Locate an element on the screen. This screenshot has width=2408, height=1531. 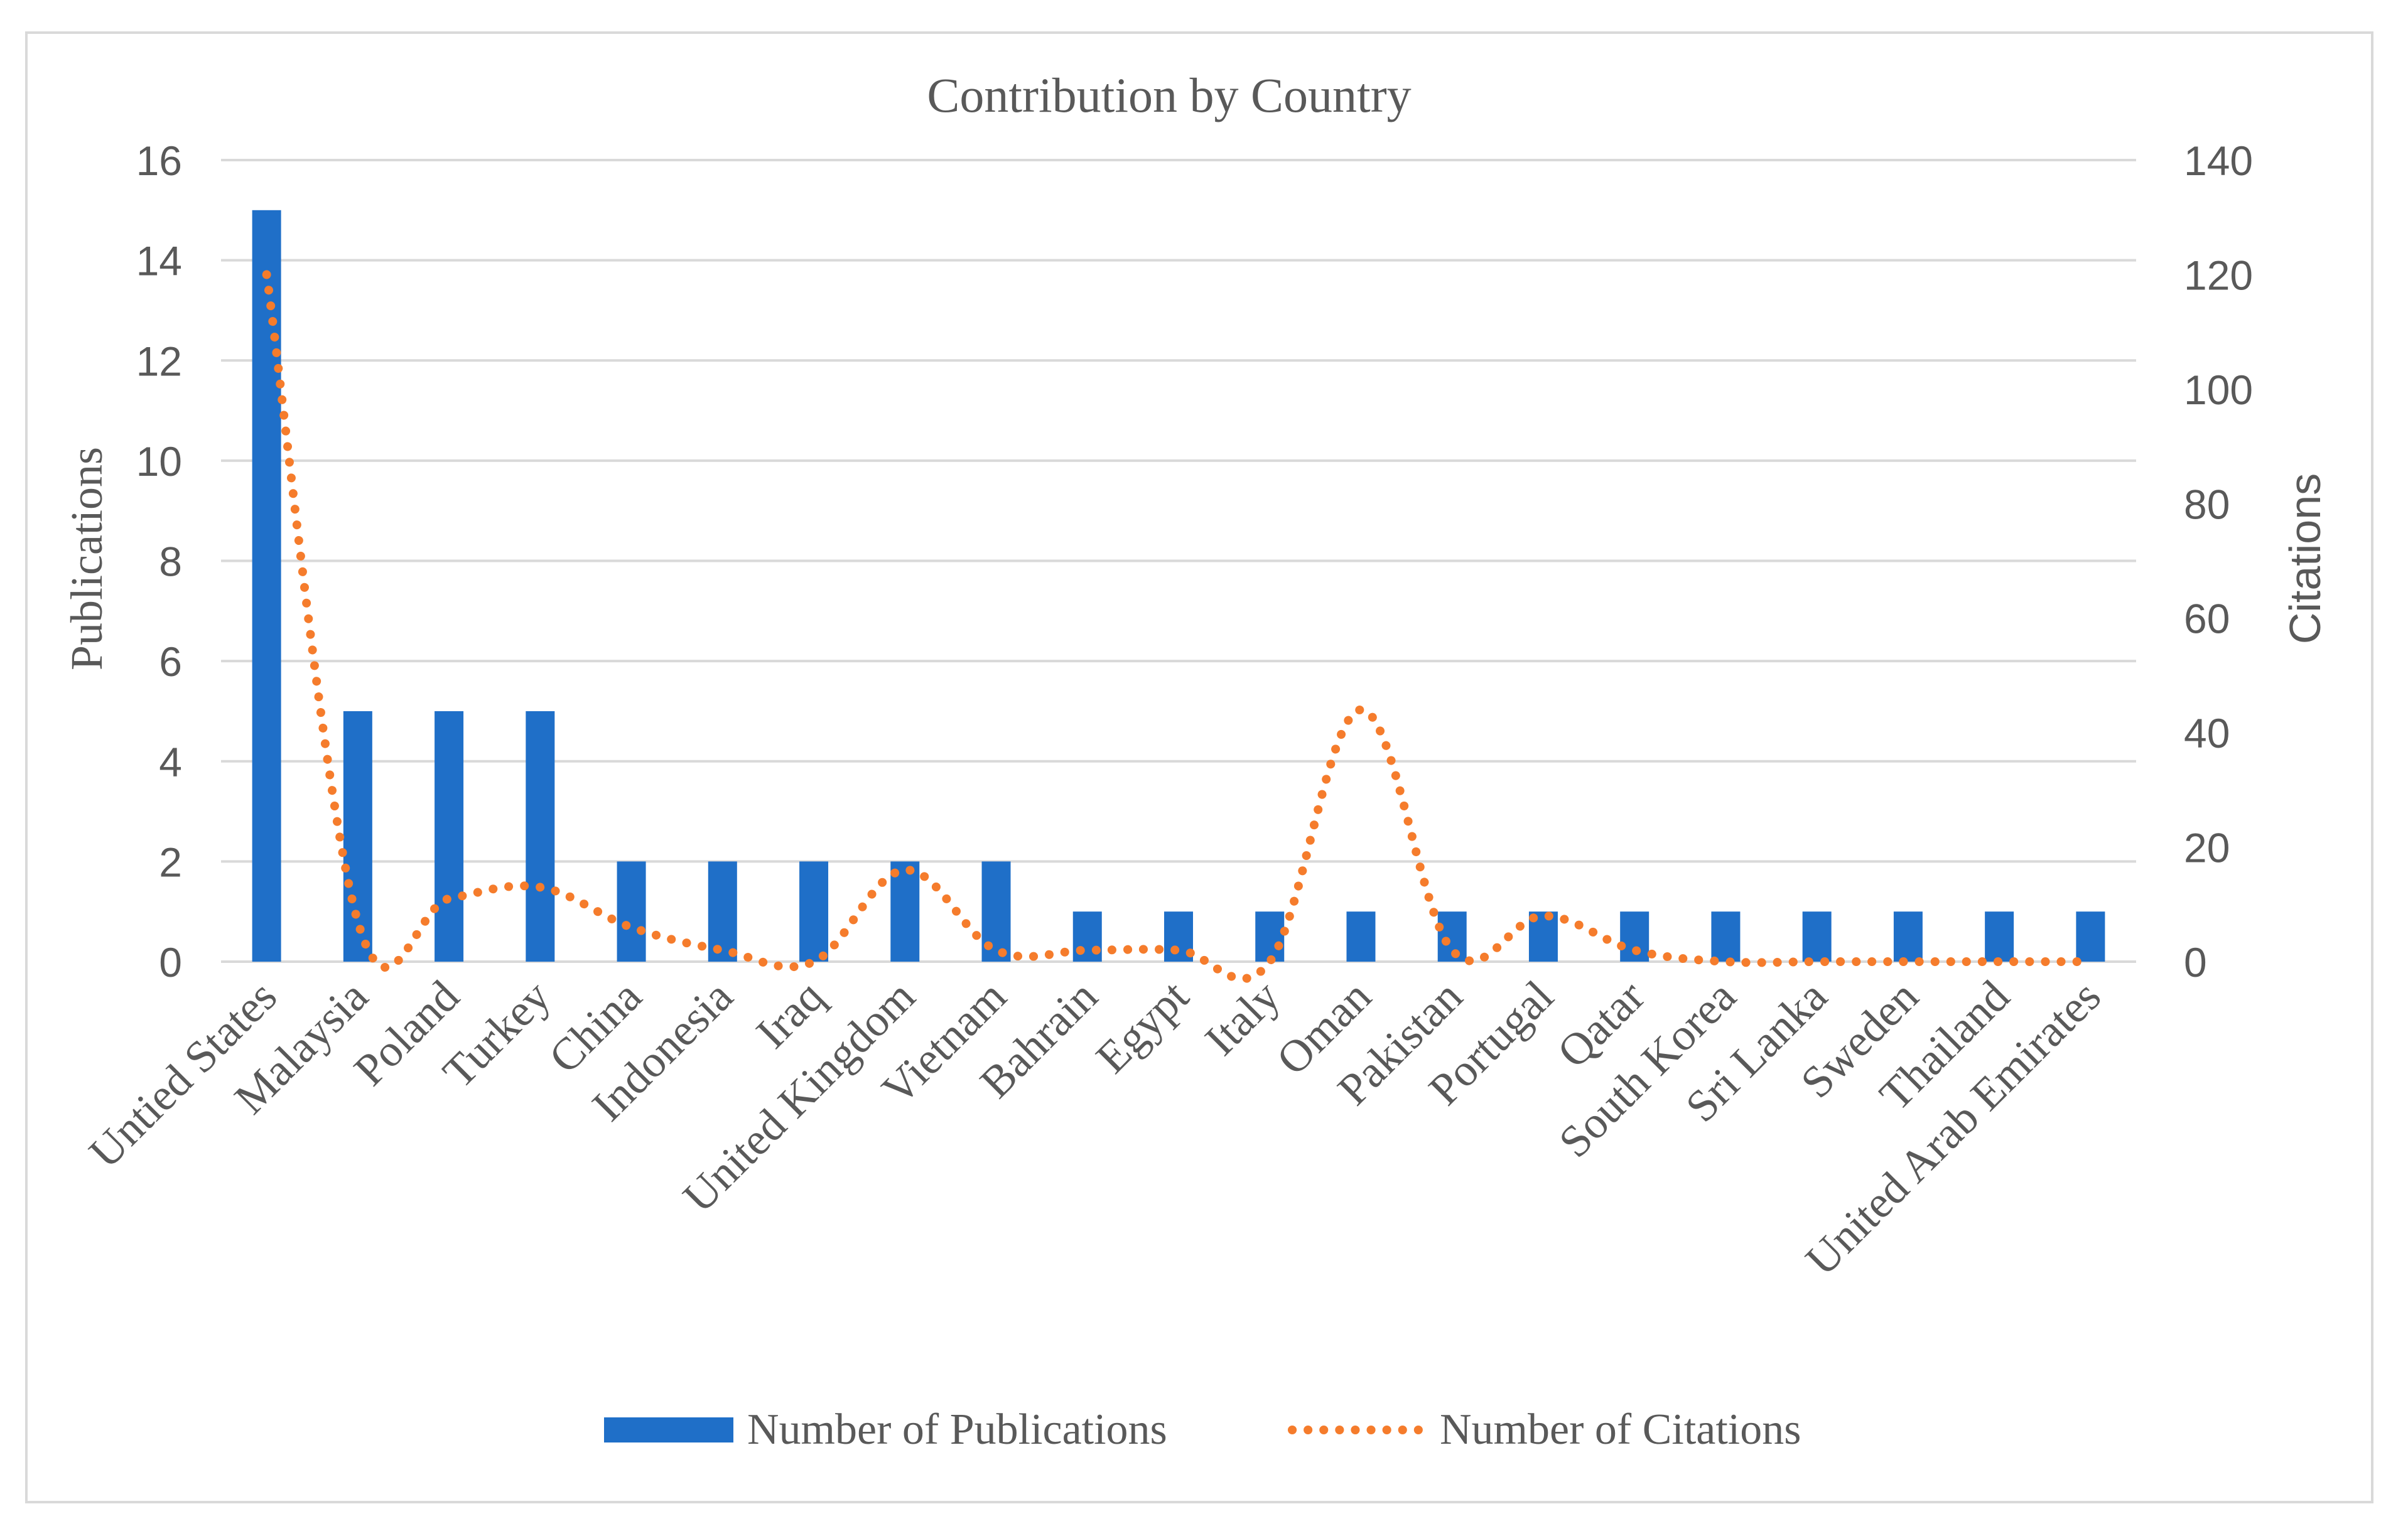
chart-title: Contribution by Country is located at coordinates (1169, 95).